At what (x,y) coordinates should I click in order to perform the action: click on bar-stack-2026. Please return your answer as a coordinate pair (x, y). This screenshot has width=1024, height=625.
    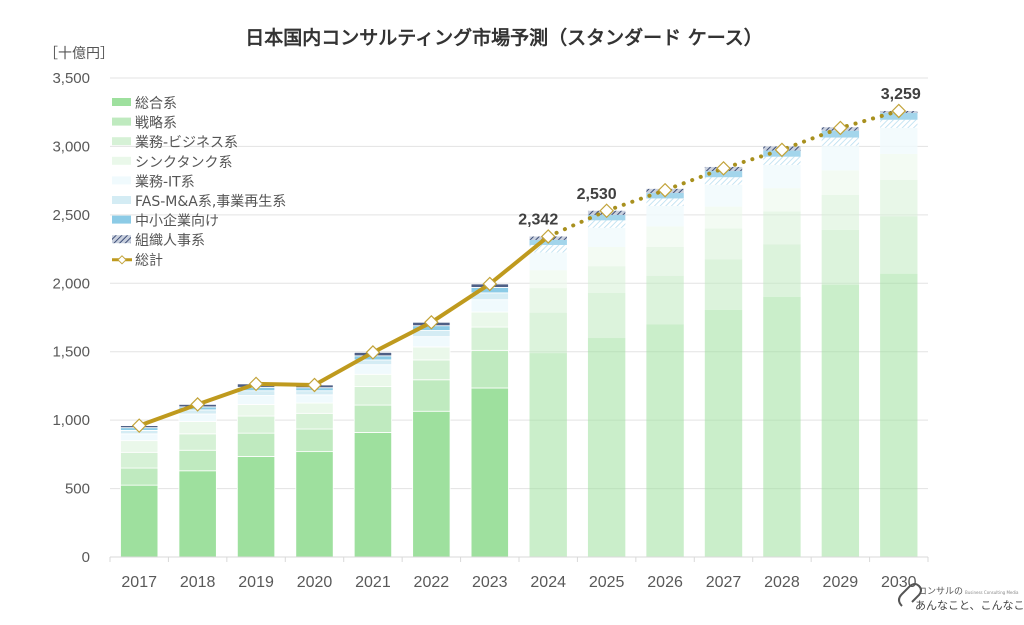
    Looking at the image, I should click on (665, 372).